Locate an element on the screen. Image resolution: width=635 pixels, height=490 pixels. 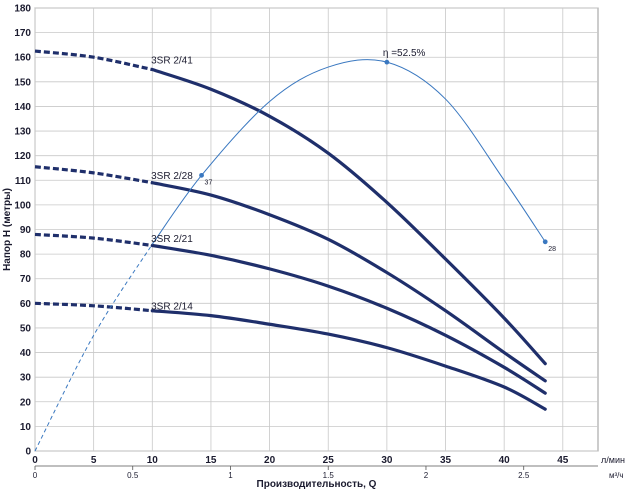
y-tick-label: 180 is located at coordinates (22, 9).